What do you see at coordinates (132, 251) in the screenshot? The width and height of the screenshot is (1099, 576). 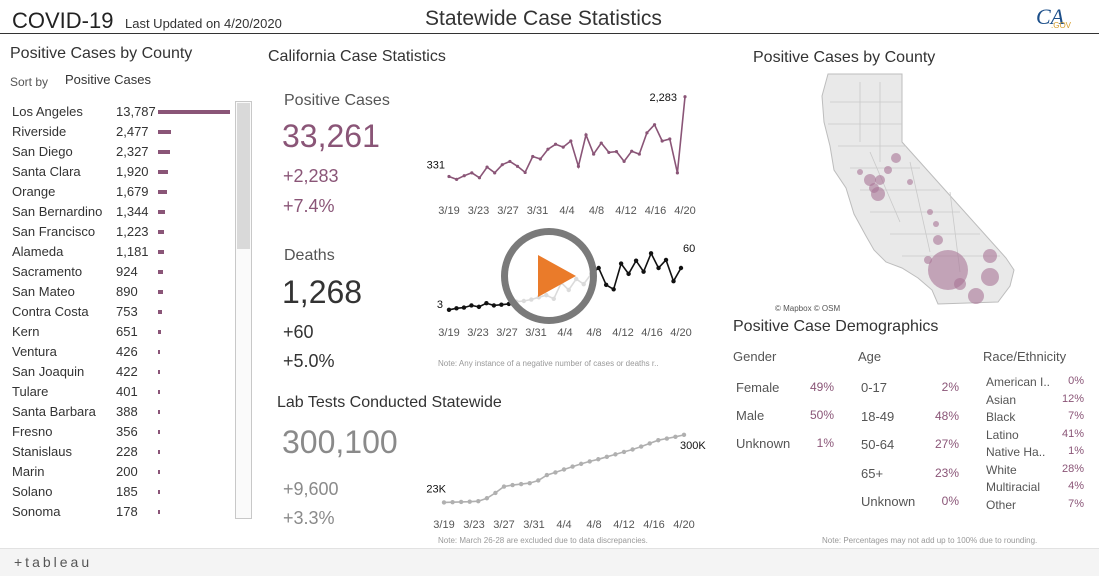 I see `county-value: 1,181` at bounding box center [132, 251].